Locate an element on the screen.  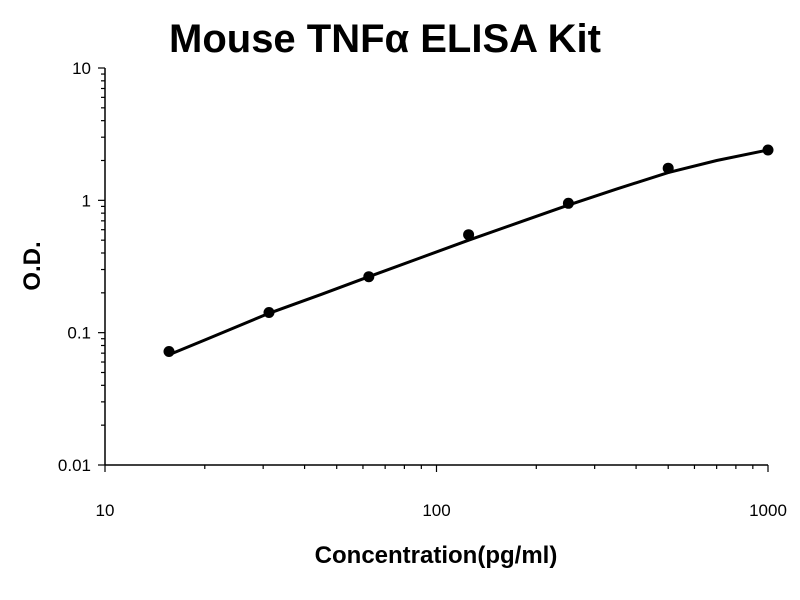
y-tick-label: 0.01 is located at coordinates (74, 465).